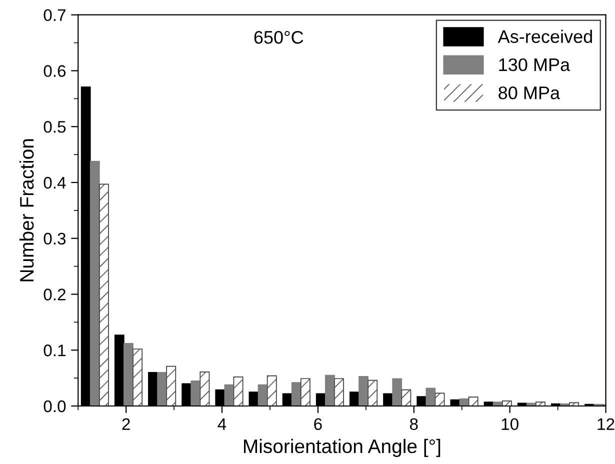 The height and width of the screenshot is (464, 615). I want to click on legend-label: As-received, so click(545, 37).